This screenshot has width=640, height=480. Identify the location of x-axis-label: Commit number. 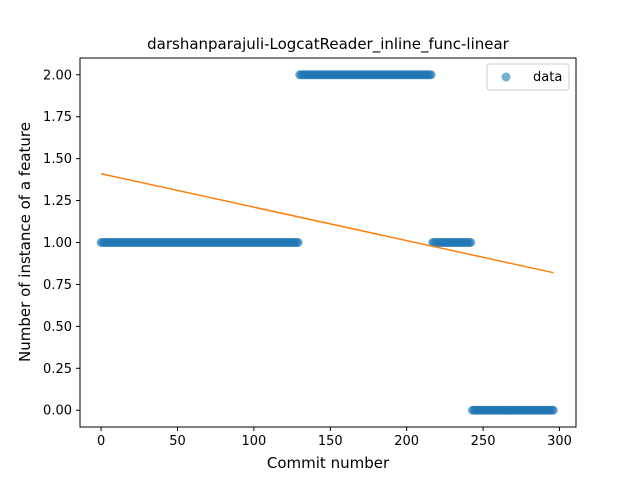
(328, 463).